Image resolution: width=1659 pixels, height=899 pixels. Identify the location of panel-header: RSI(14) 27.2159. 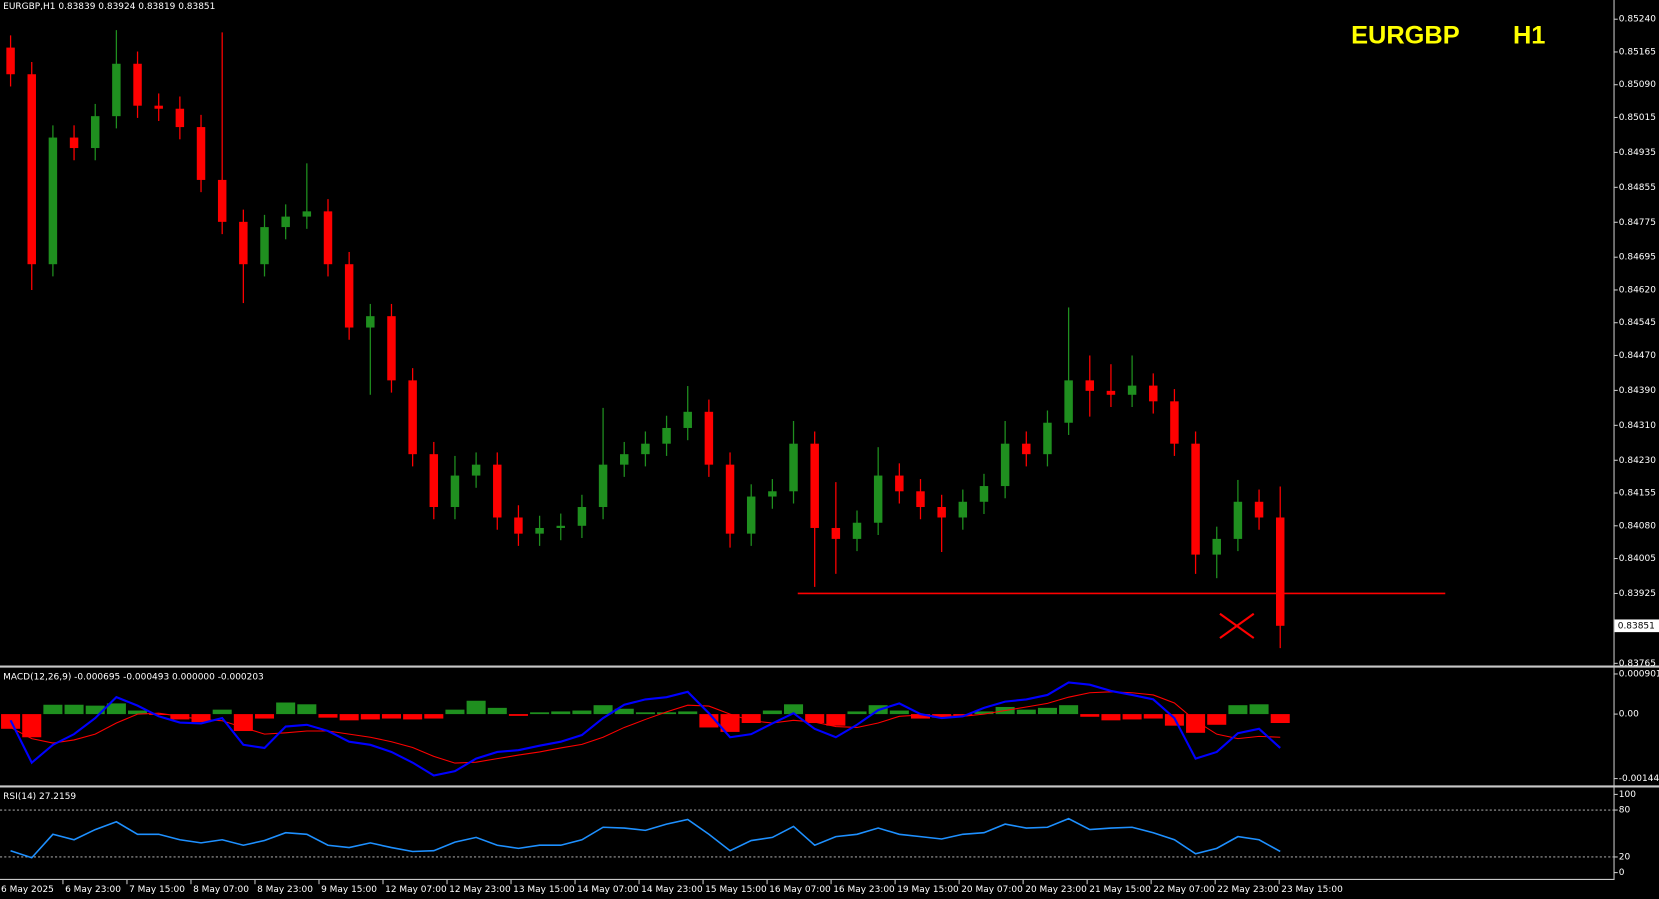
(39, 797).